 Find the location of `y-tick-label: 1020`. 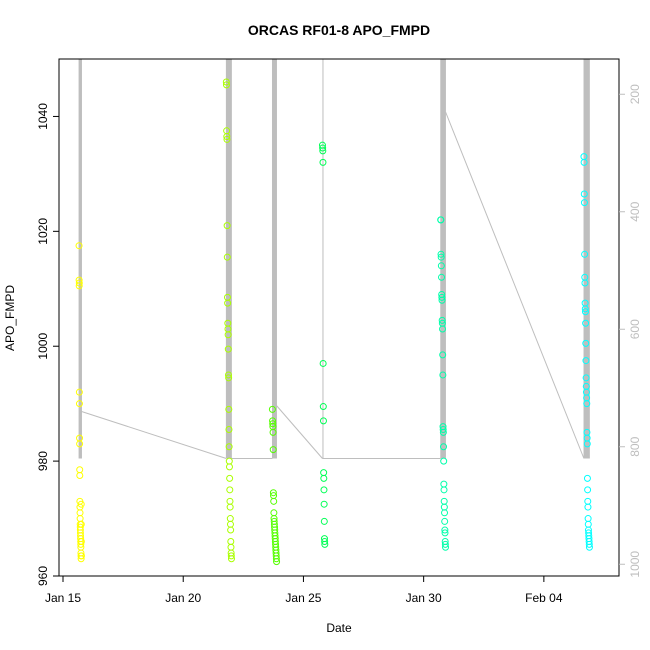

y-tick-label: 1020 is located at coordinates (43, 231).